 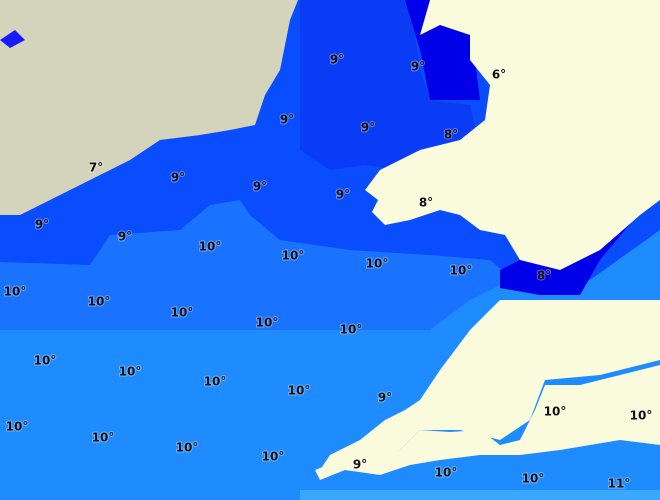 I want to click on sea-warmest, so click(x=480, y=495).